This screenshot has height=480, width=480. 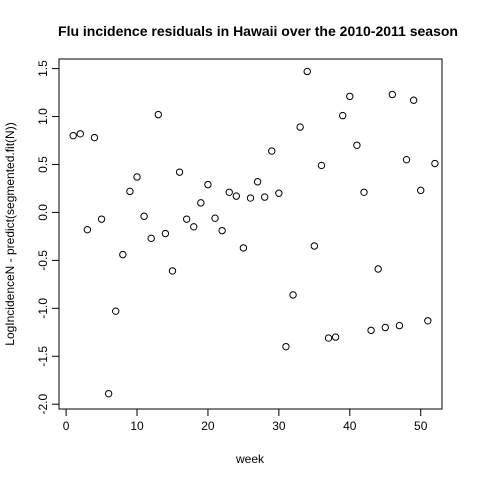 I want to click on y-tick-label: -0.5, so click(x=43, y=260).